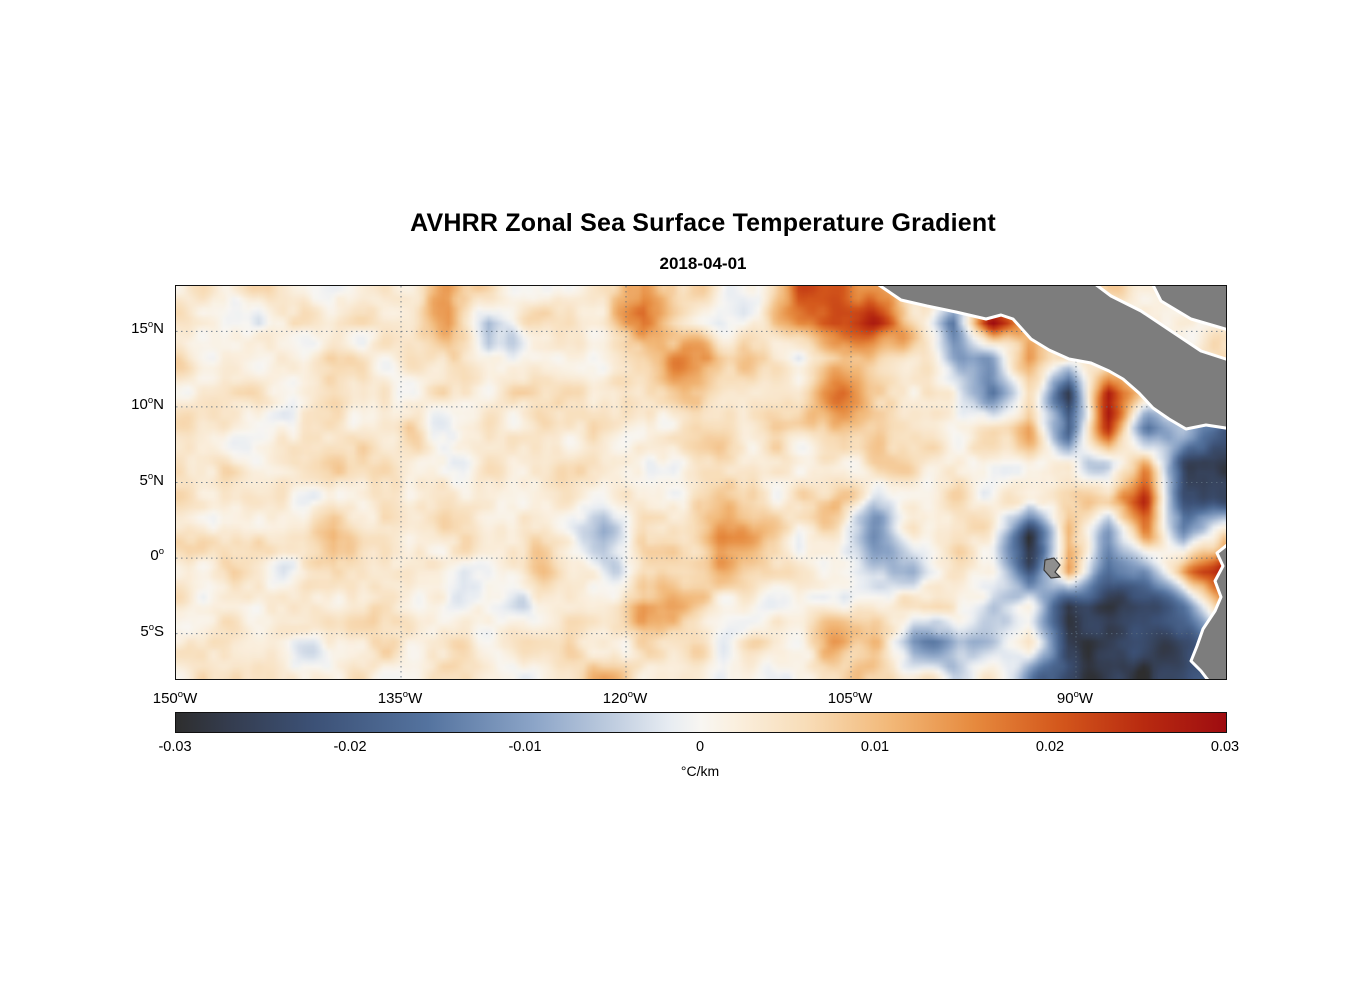 This screenshot has height=1000, width=1356. I want to click on island-outline, so click(1052, 568).